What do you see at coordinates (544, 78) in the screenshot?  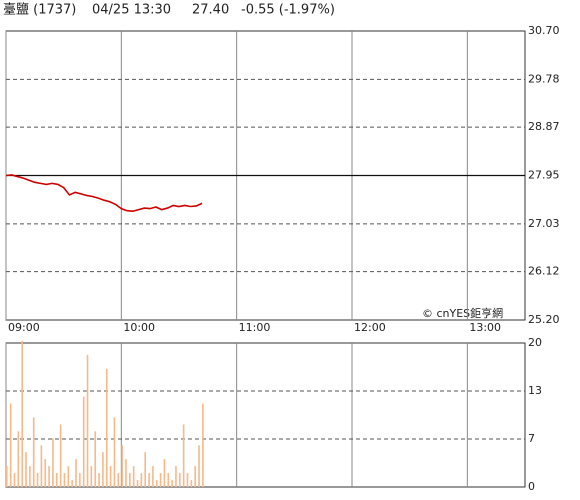 I see `y-tick-label: 29.78` at bounding box center [544, 78].